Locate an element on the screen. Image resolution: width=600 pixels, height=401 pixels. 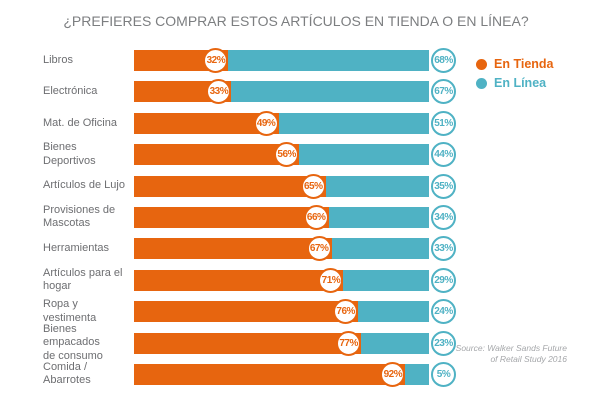
value-badge-in-store: 67% is located at coordinates (319, 249).